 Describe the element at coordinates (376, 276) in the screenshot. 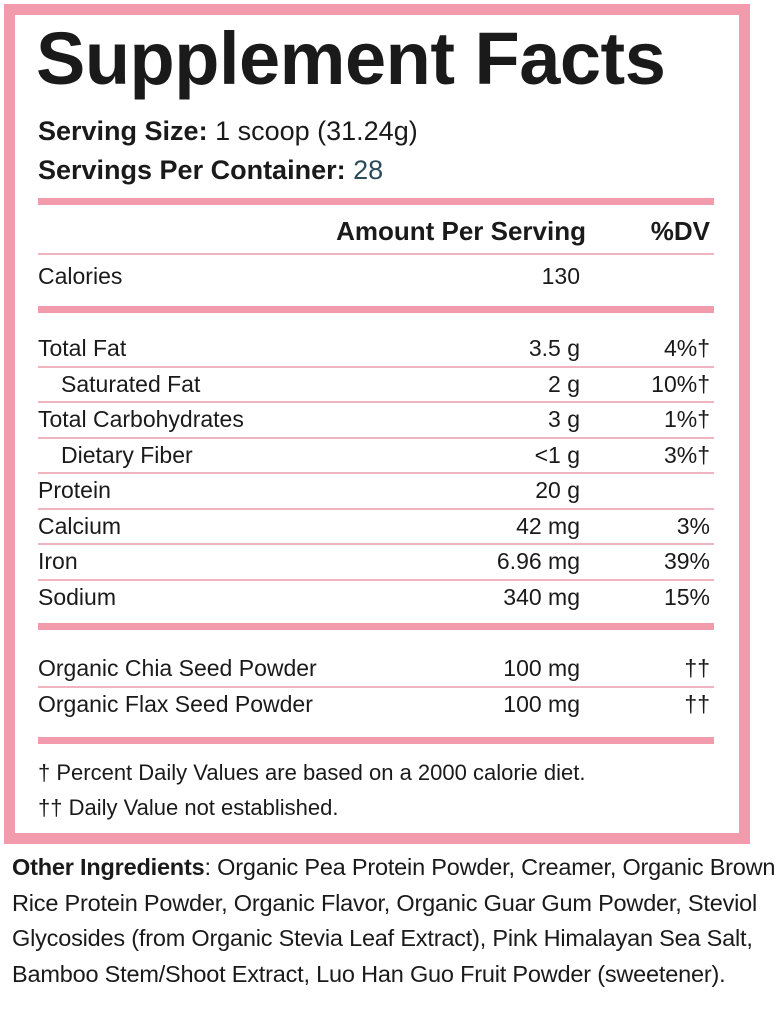

I see `calories-row: Calories 130` at that location.